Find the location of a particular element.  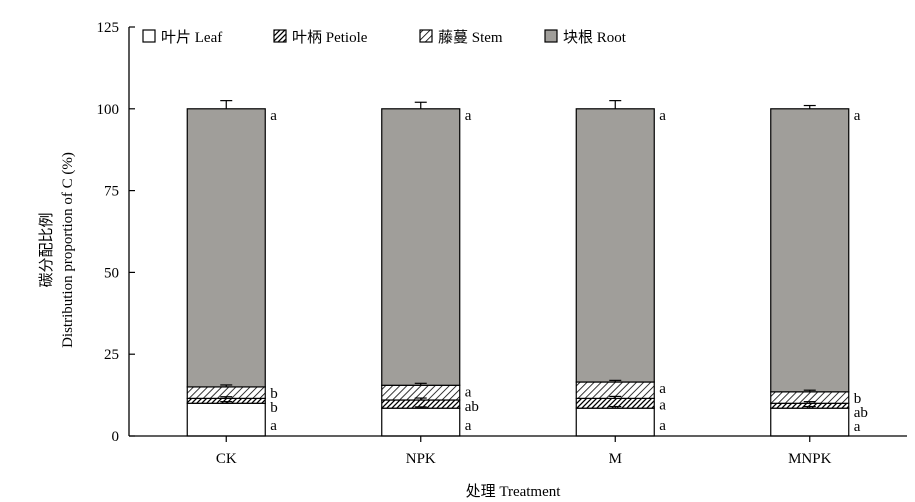

legend-item: 叶片 Leaf is located at coordinates (182, 37).